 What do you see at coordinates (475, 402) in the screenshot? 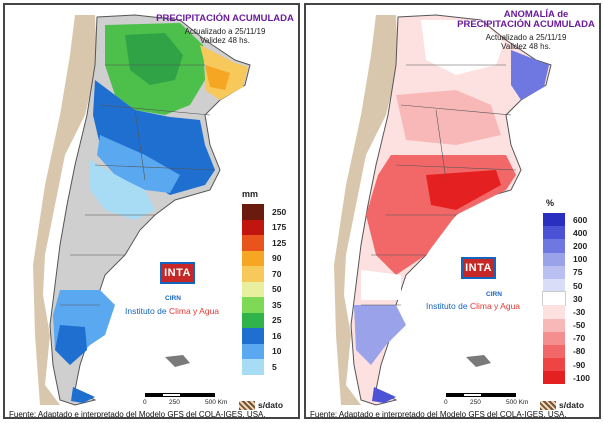
I see `scale-label-250: 250` at bounding box center [475, 402].